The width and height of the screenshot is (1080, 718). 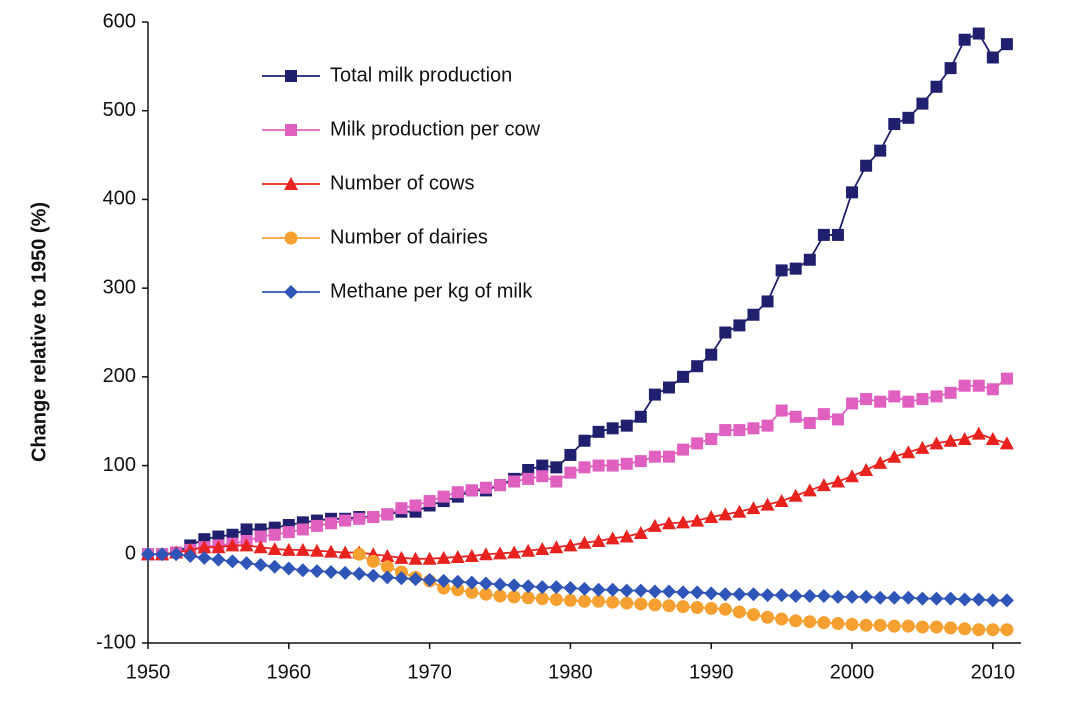 What do you see at coordinates (39, 332) in the screenshot?
I see `y-axis-label: Change relative to 1950 (%)` at bounding box center [39, 332].